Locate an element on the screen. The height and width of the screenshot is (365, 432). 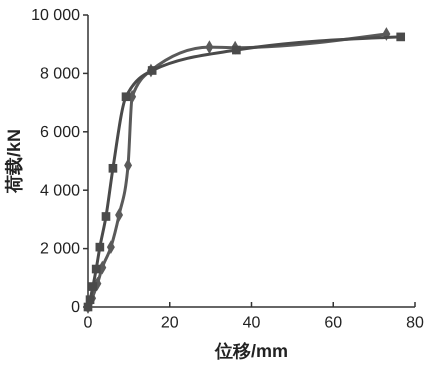
y-tick-label: 10 000 is located at coordinates (55, 15).